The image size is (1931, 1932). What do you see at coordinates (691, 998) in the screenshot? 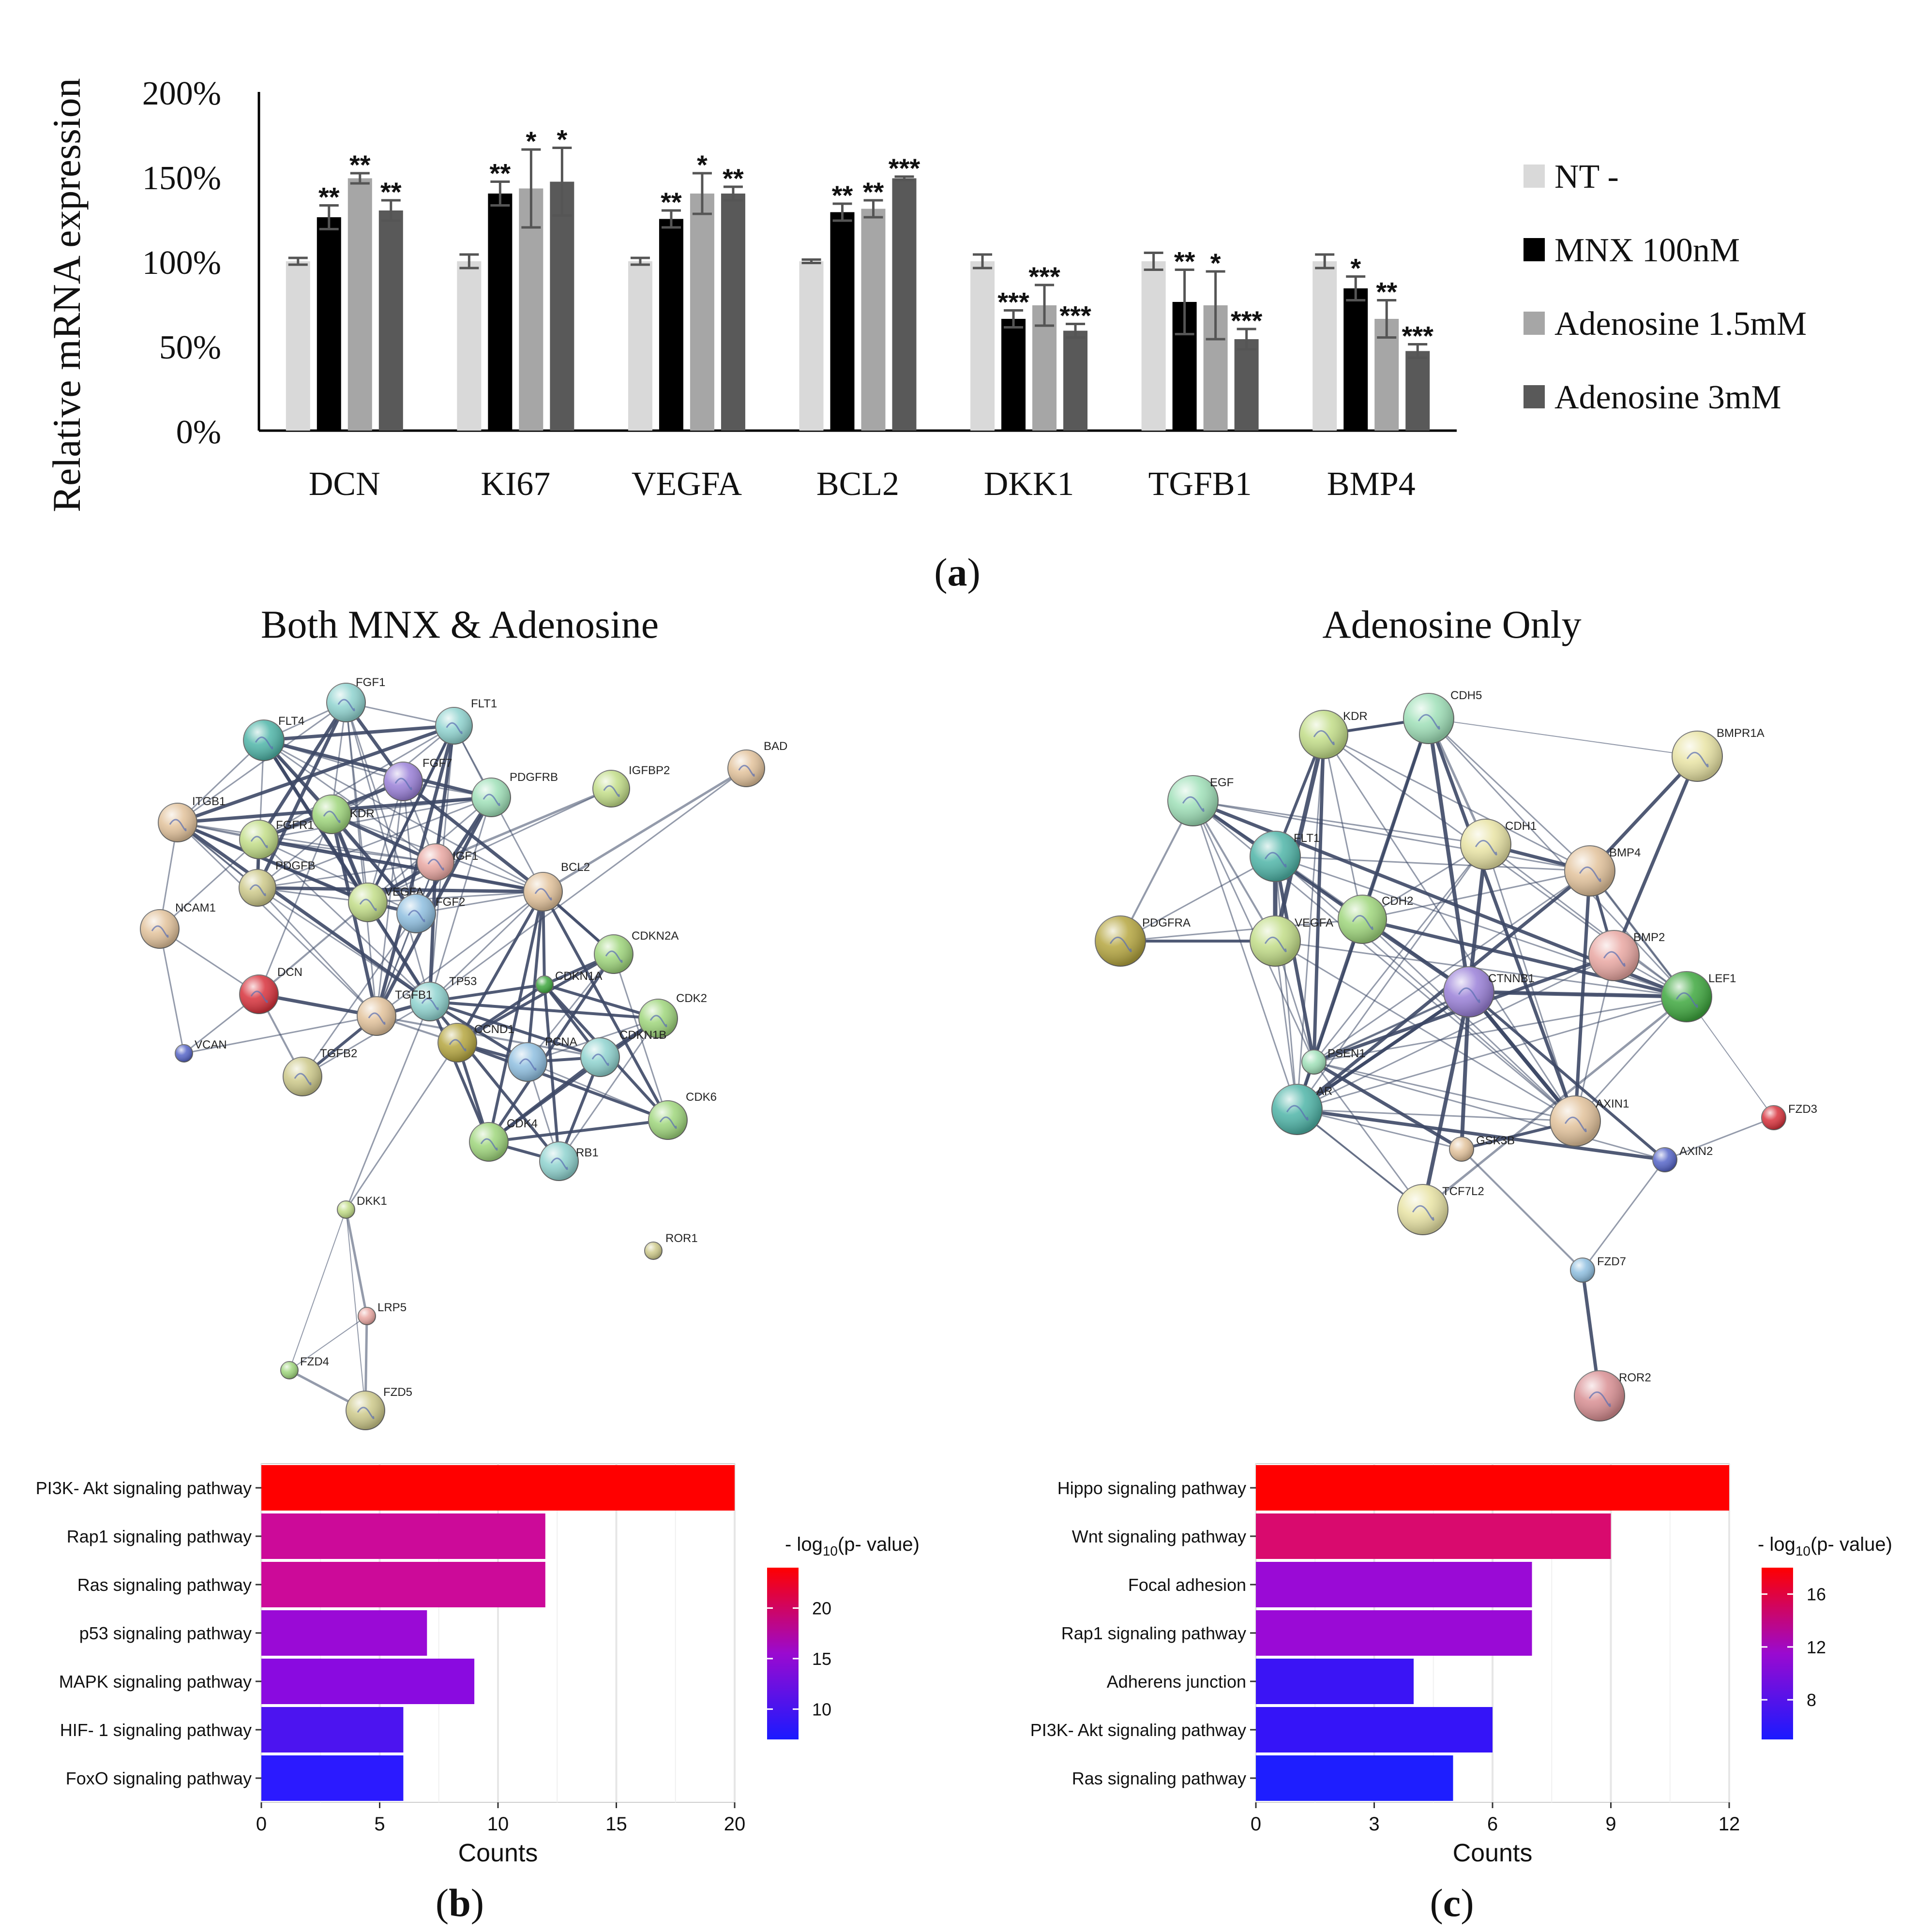
I see `b-node-label: CDK2` at bounding box center [691, 998].